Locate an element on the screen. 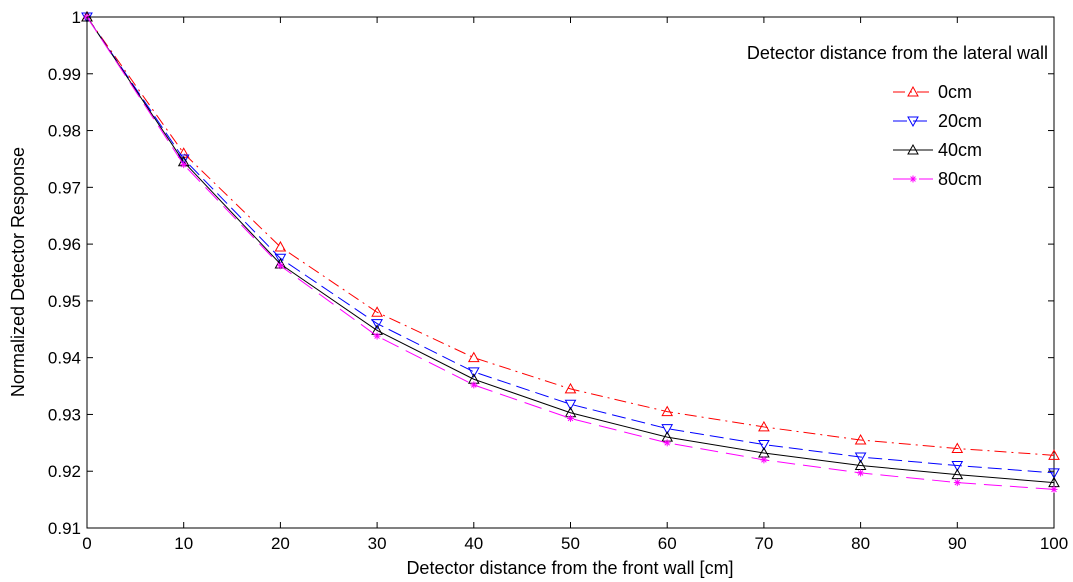  x-tick-label: 30 is located at coordinates (377, 543).